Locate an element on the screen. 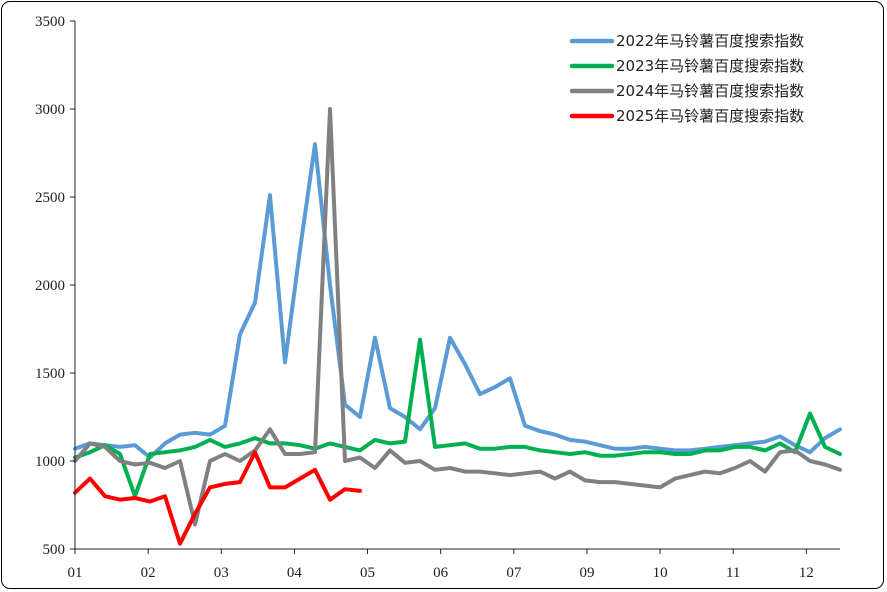 The image size is (887, 592). x-tick-label: 01 is located at coordinates (75, 573).